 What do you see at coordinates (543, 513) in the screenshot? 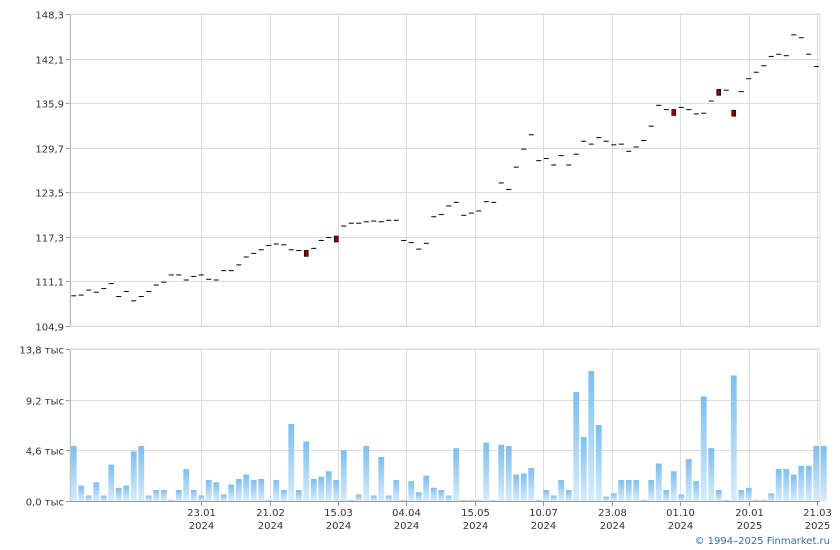
I see `x-tick-label: 10.07` at bounding box center [543, 513].